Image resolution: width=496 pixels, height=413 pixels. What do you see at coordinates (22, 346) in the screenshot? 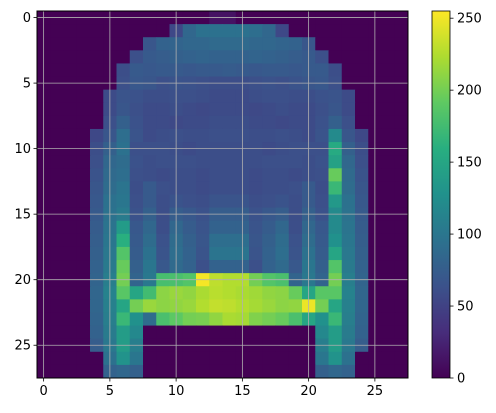
I see `y-tick-label: 25` at bounding box center [22, 346].